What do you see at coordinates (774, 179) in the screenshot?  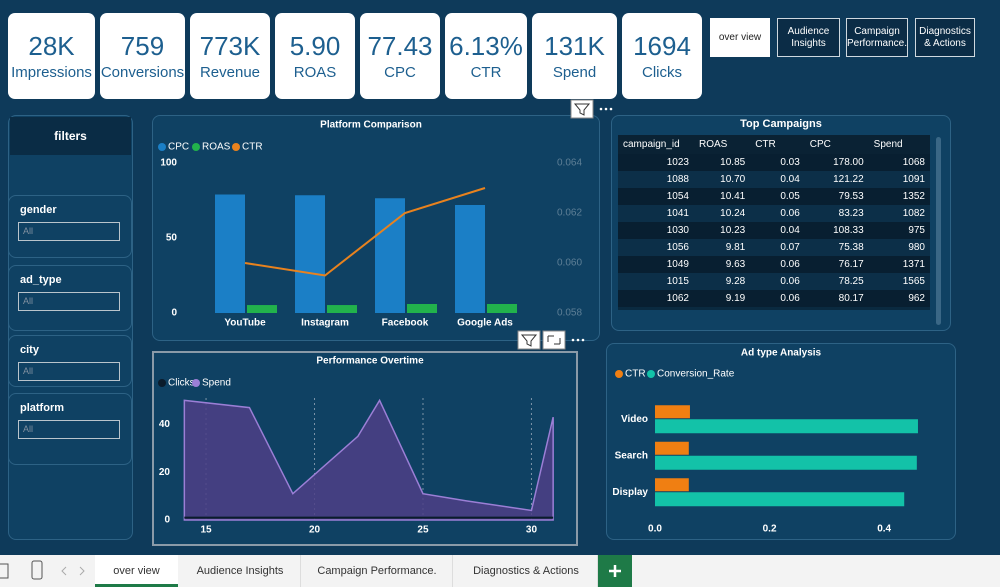 I see `table-row: 1088 10.70 0.04 121.22 1091` at bounding box center [774, 179].